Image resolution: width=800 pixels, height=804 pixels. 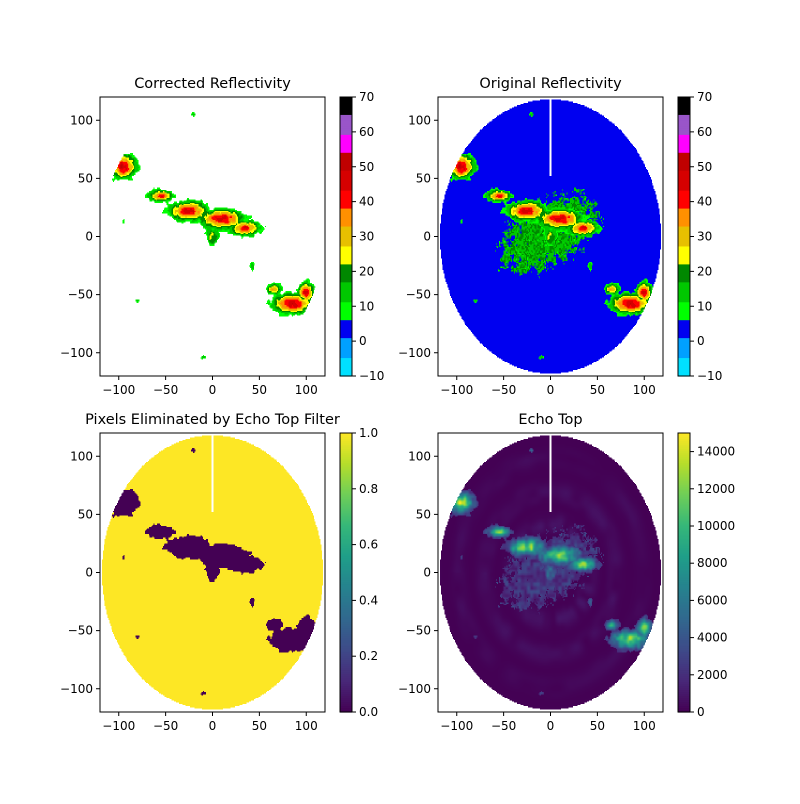 What do you see at coordinates (165, 390) in the screenshot?
I see `x-tick-label: −50` at bounding box center [165, 390].